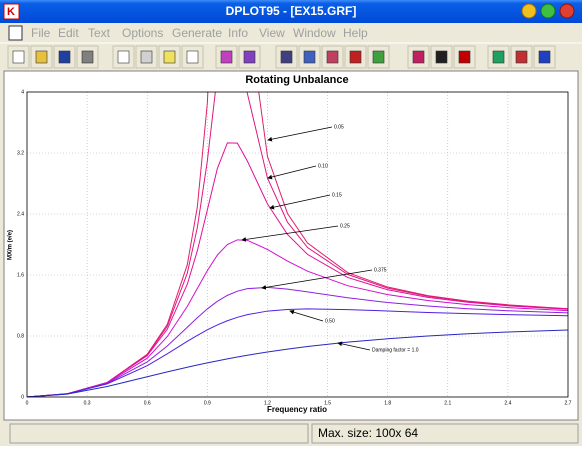  What do you see at coordinates (147, 403) in the screenshot?
I see `x-tick-label: 0.6` at bounding box center [147, 403].